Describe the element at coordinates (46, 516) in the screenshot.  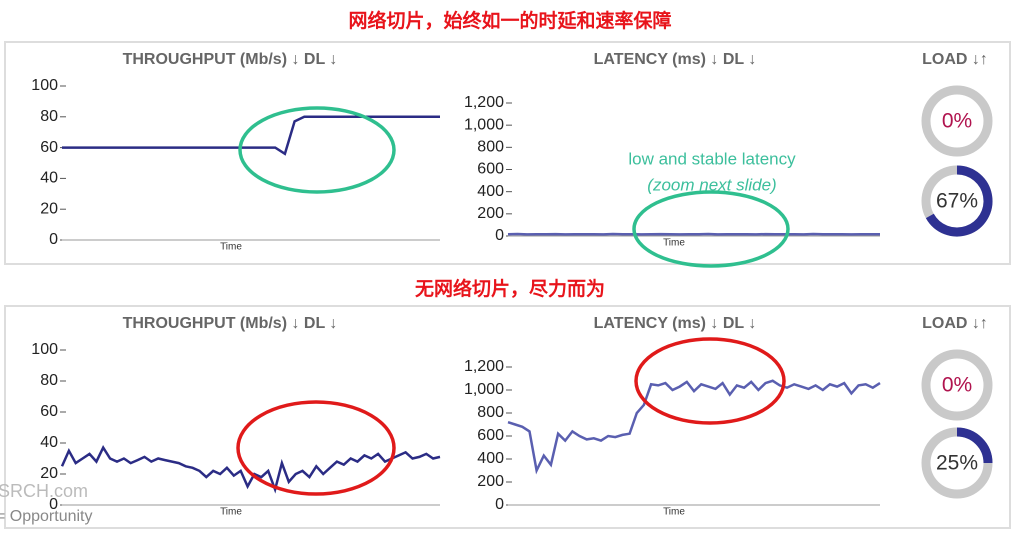
I see `watermark: = Opportunity` at that location.